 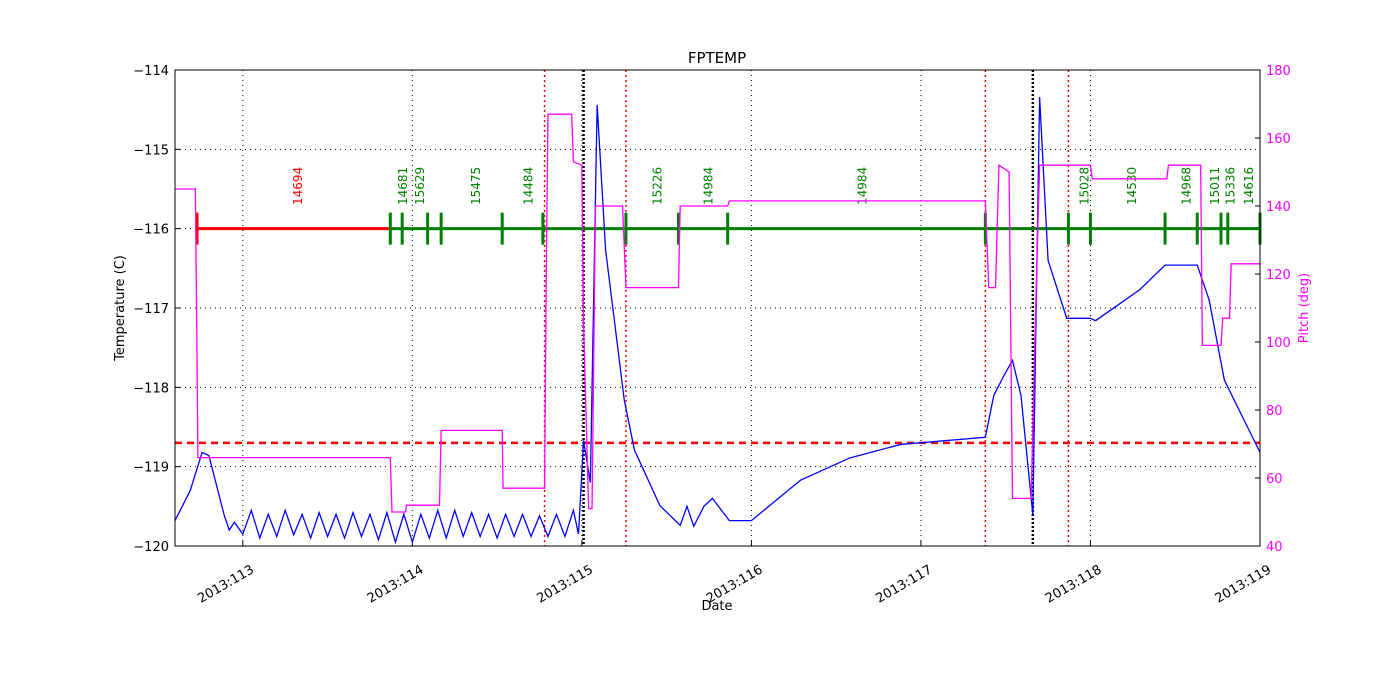 What do you see at coordinates (717, 58) in the screenshot?
I see `chart-title: FPTEMP` at bounding box center [717, 58].